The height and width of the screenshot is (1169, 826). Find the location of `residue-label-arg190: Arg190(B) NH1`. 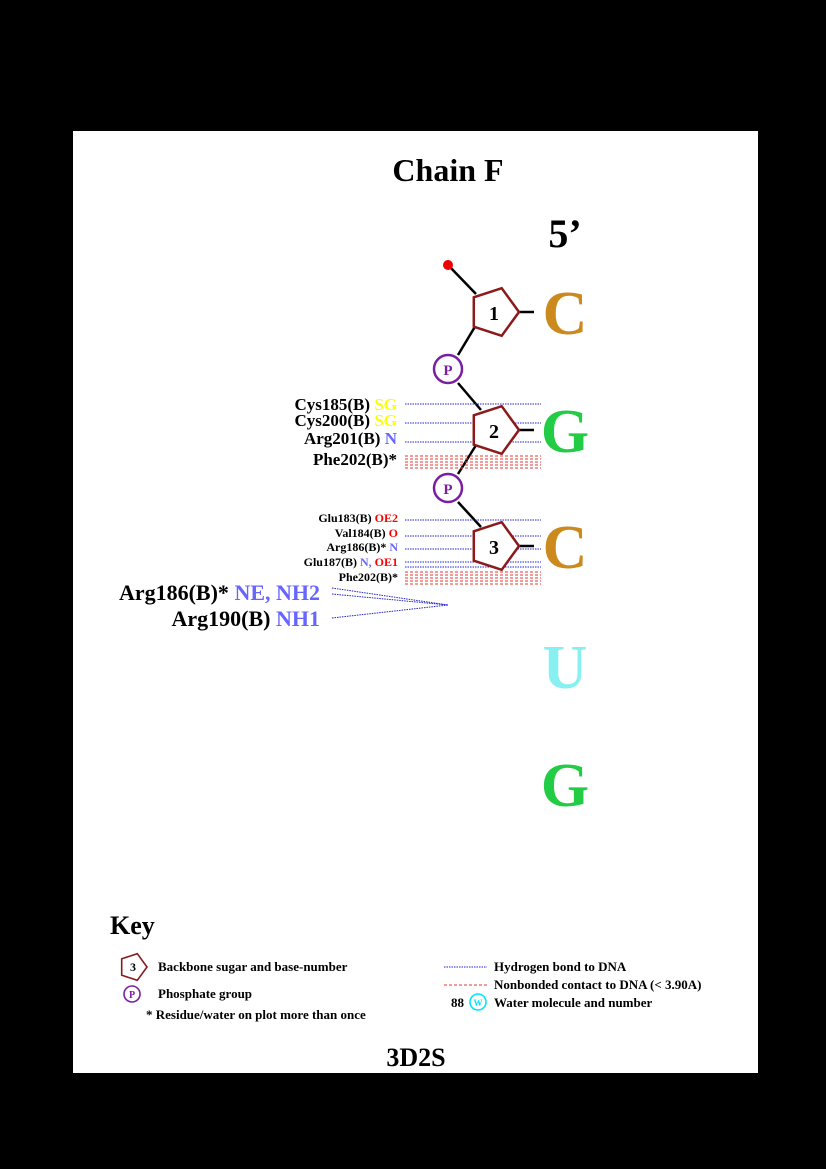

residue-label-arg190: Arg190(B) NH1 is located at coordinates (246, 618).